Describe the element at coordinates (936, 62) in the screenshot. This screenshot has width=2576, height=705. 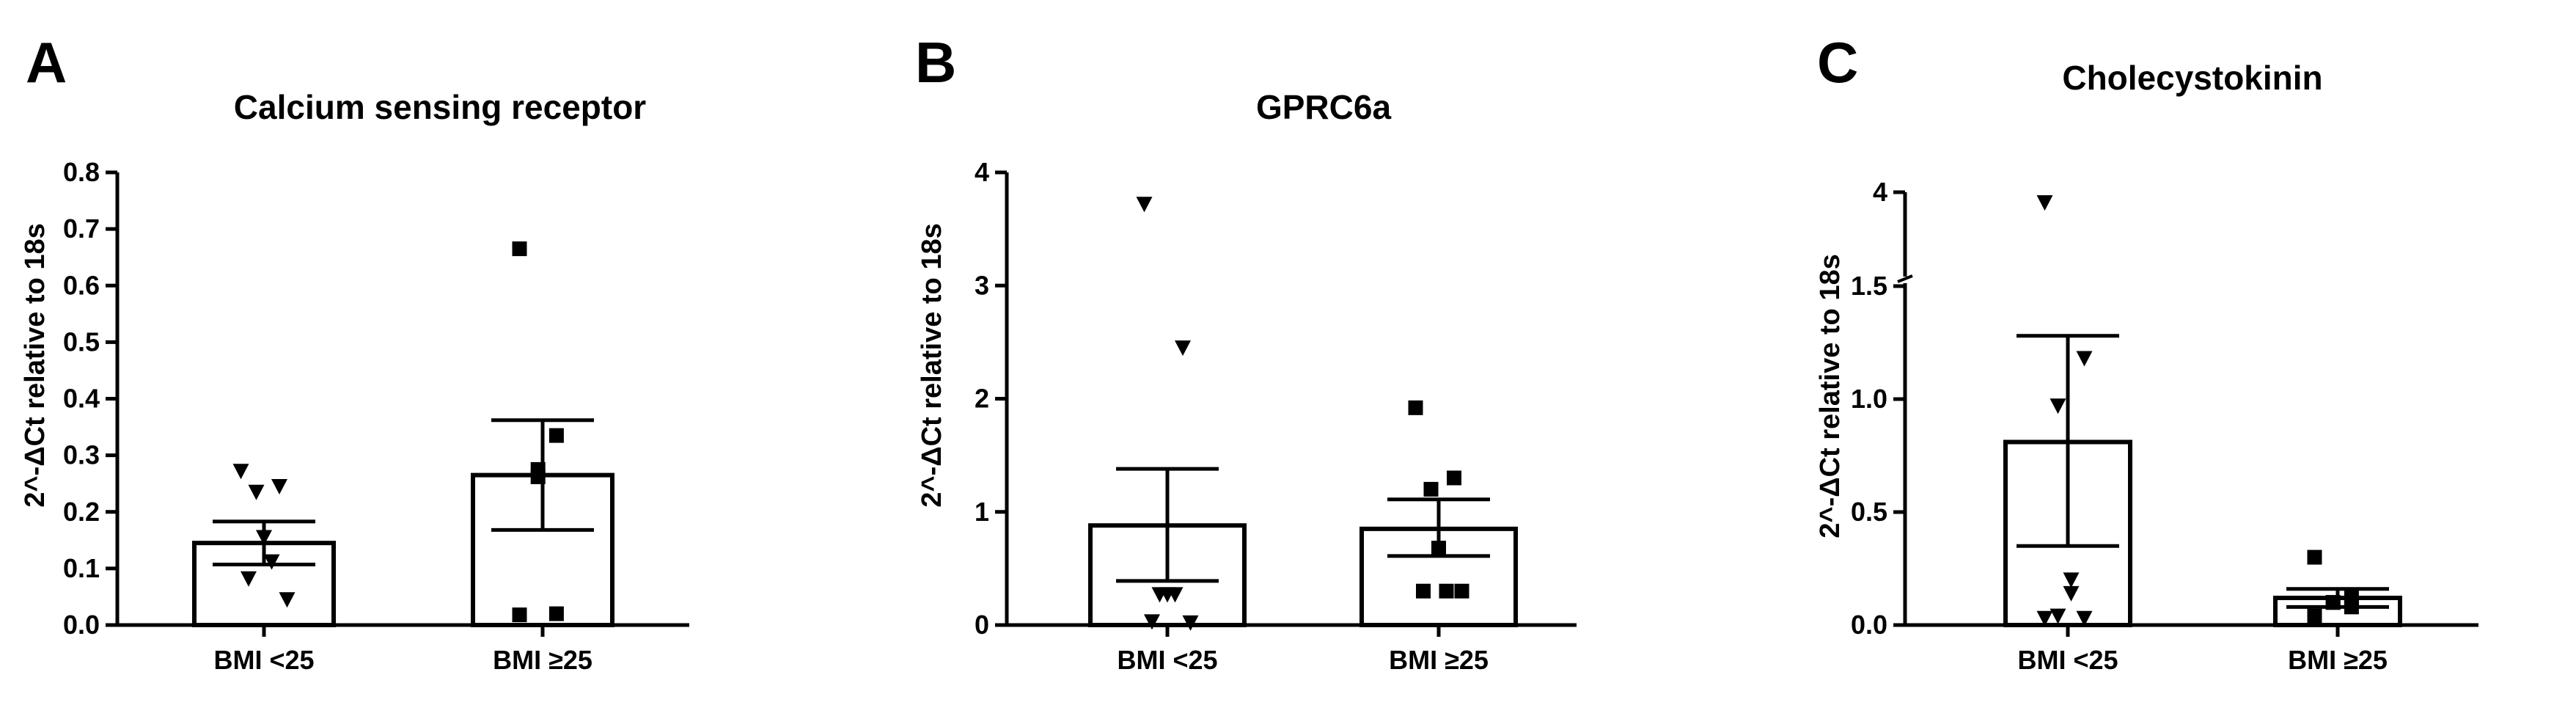
I see `panel-letter: B` at that location.